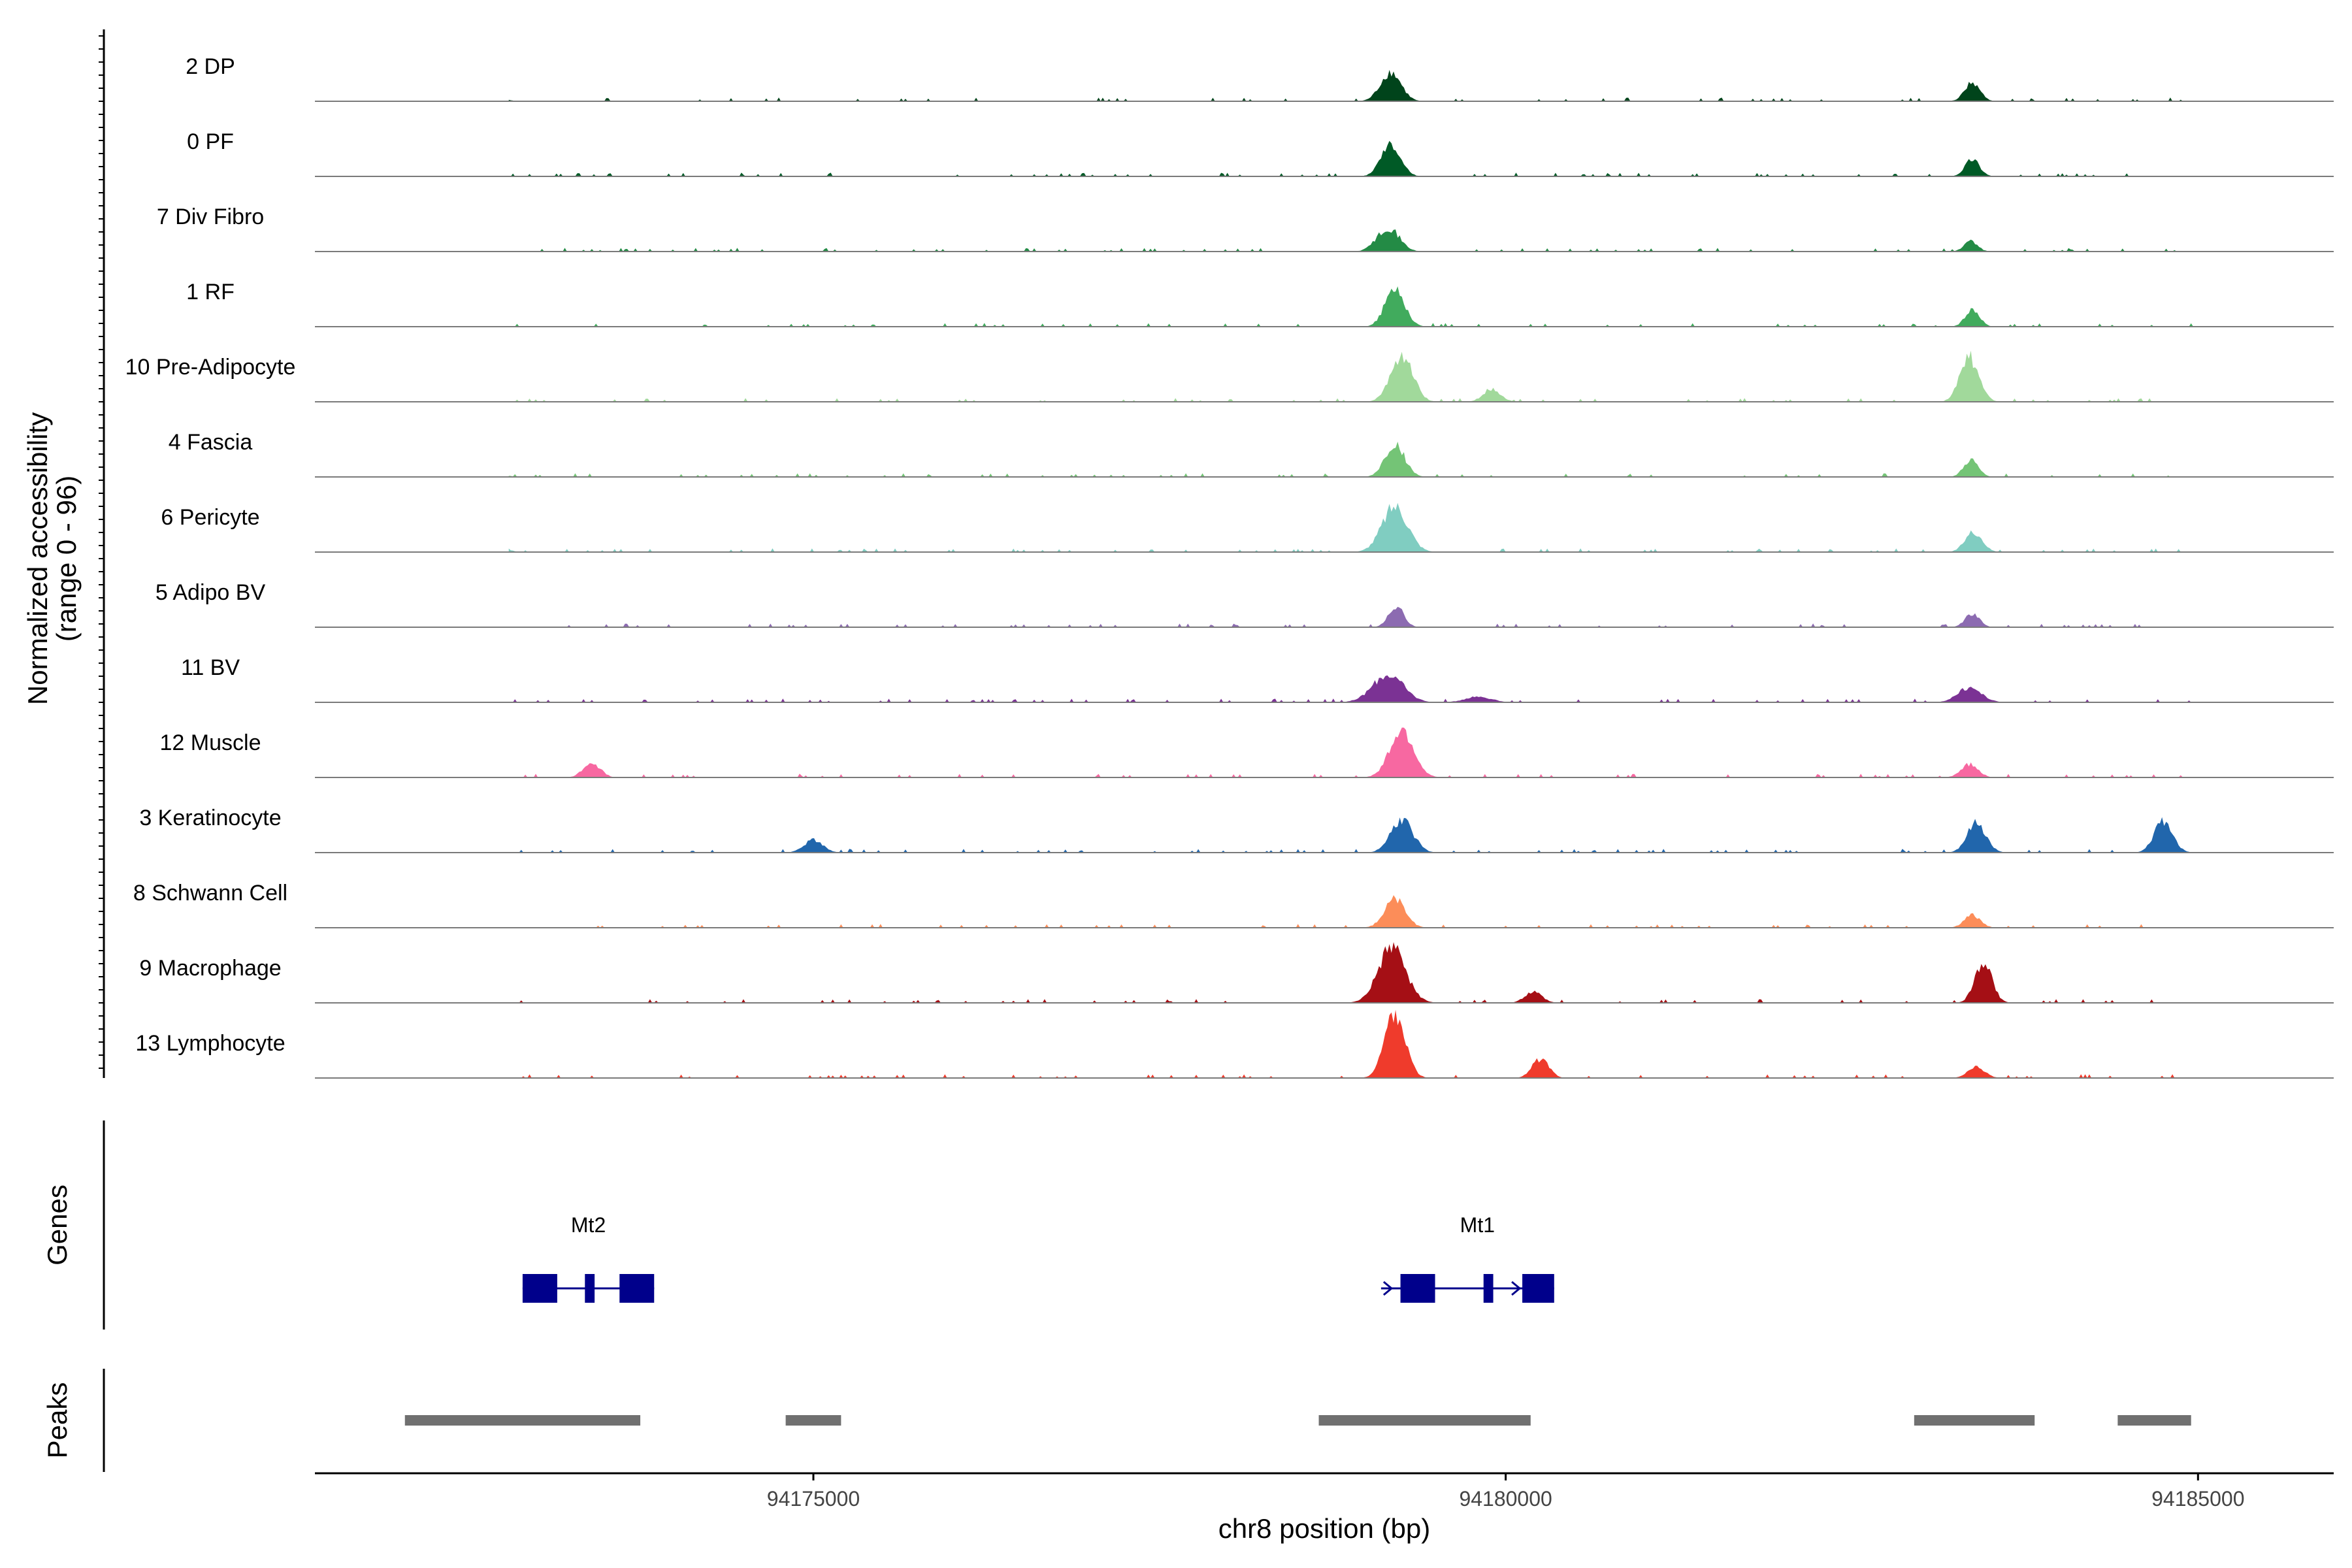 This screenshot has width=2352, height=1568. I want to click on track-label: 1 RF, so click(210, 292).